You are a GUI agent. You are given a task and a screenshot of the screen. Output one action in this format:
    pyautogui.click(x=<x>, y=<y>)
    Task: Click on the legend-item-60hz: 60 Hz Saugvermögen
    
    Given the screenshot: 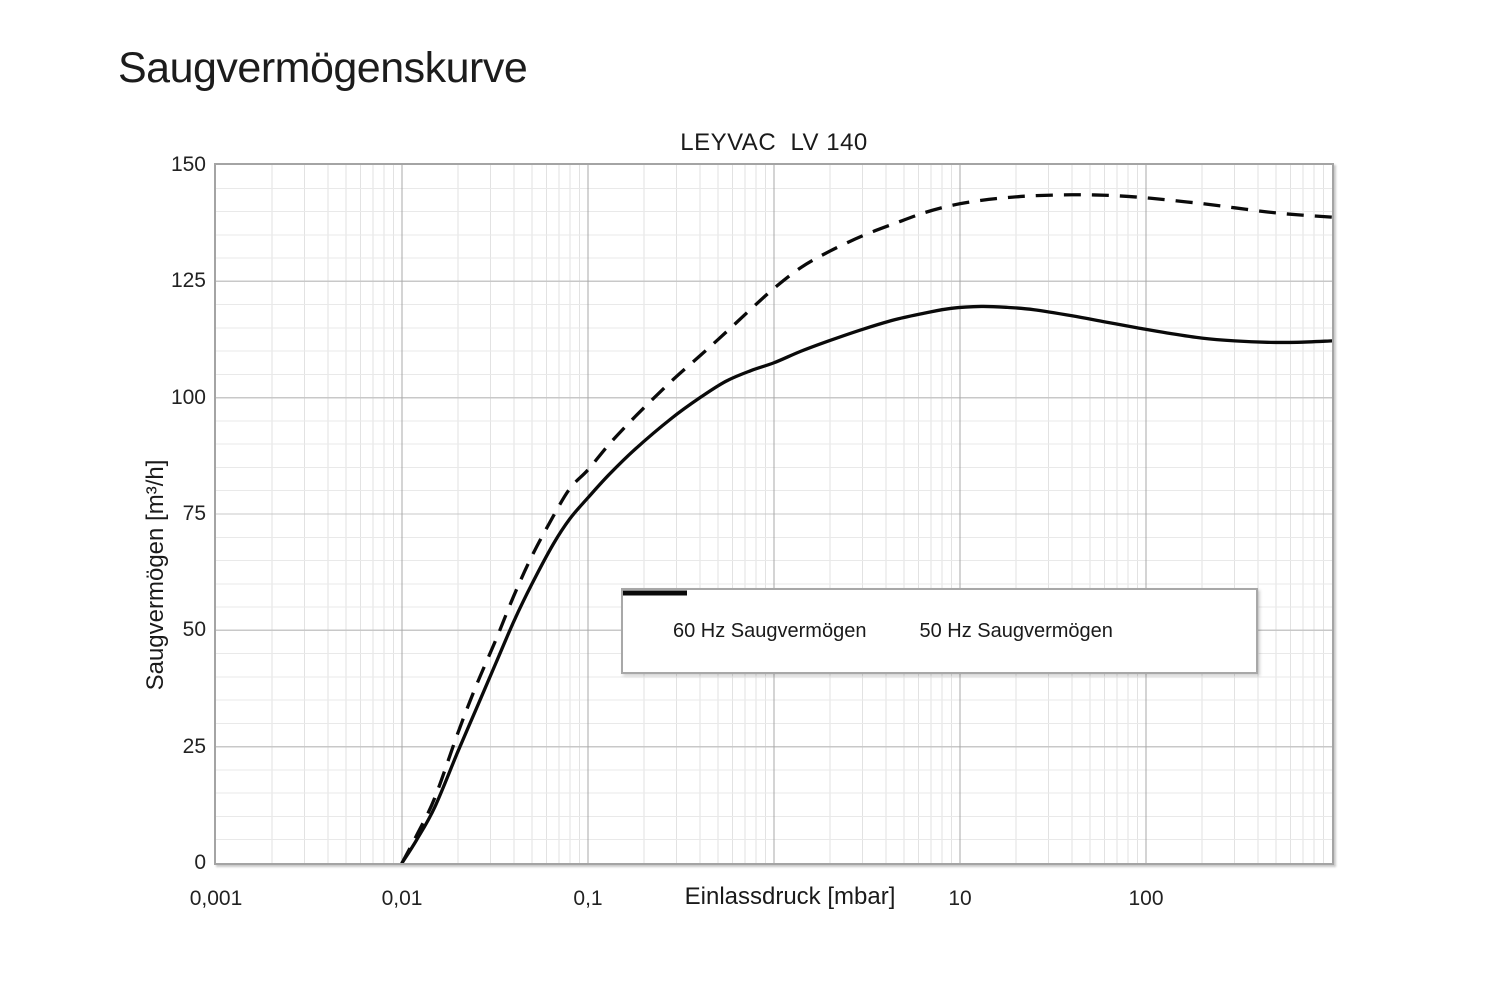 What is the action you would take?
    pyautogui.click(x=745, y=616)
    